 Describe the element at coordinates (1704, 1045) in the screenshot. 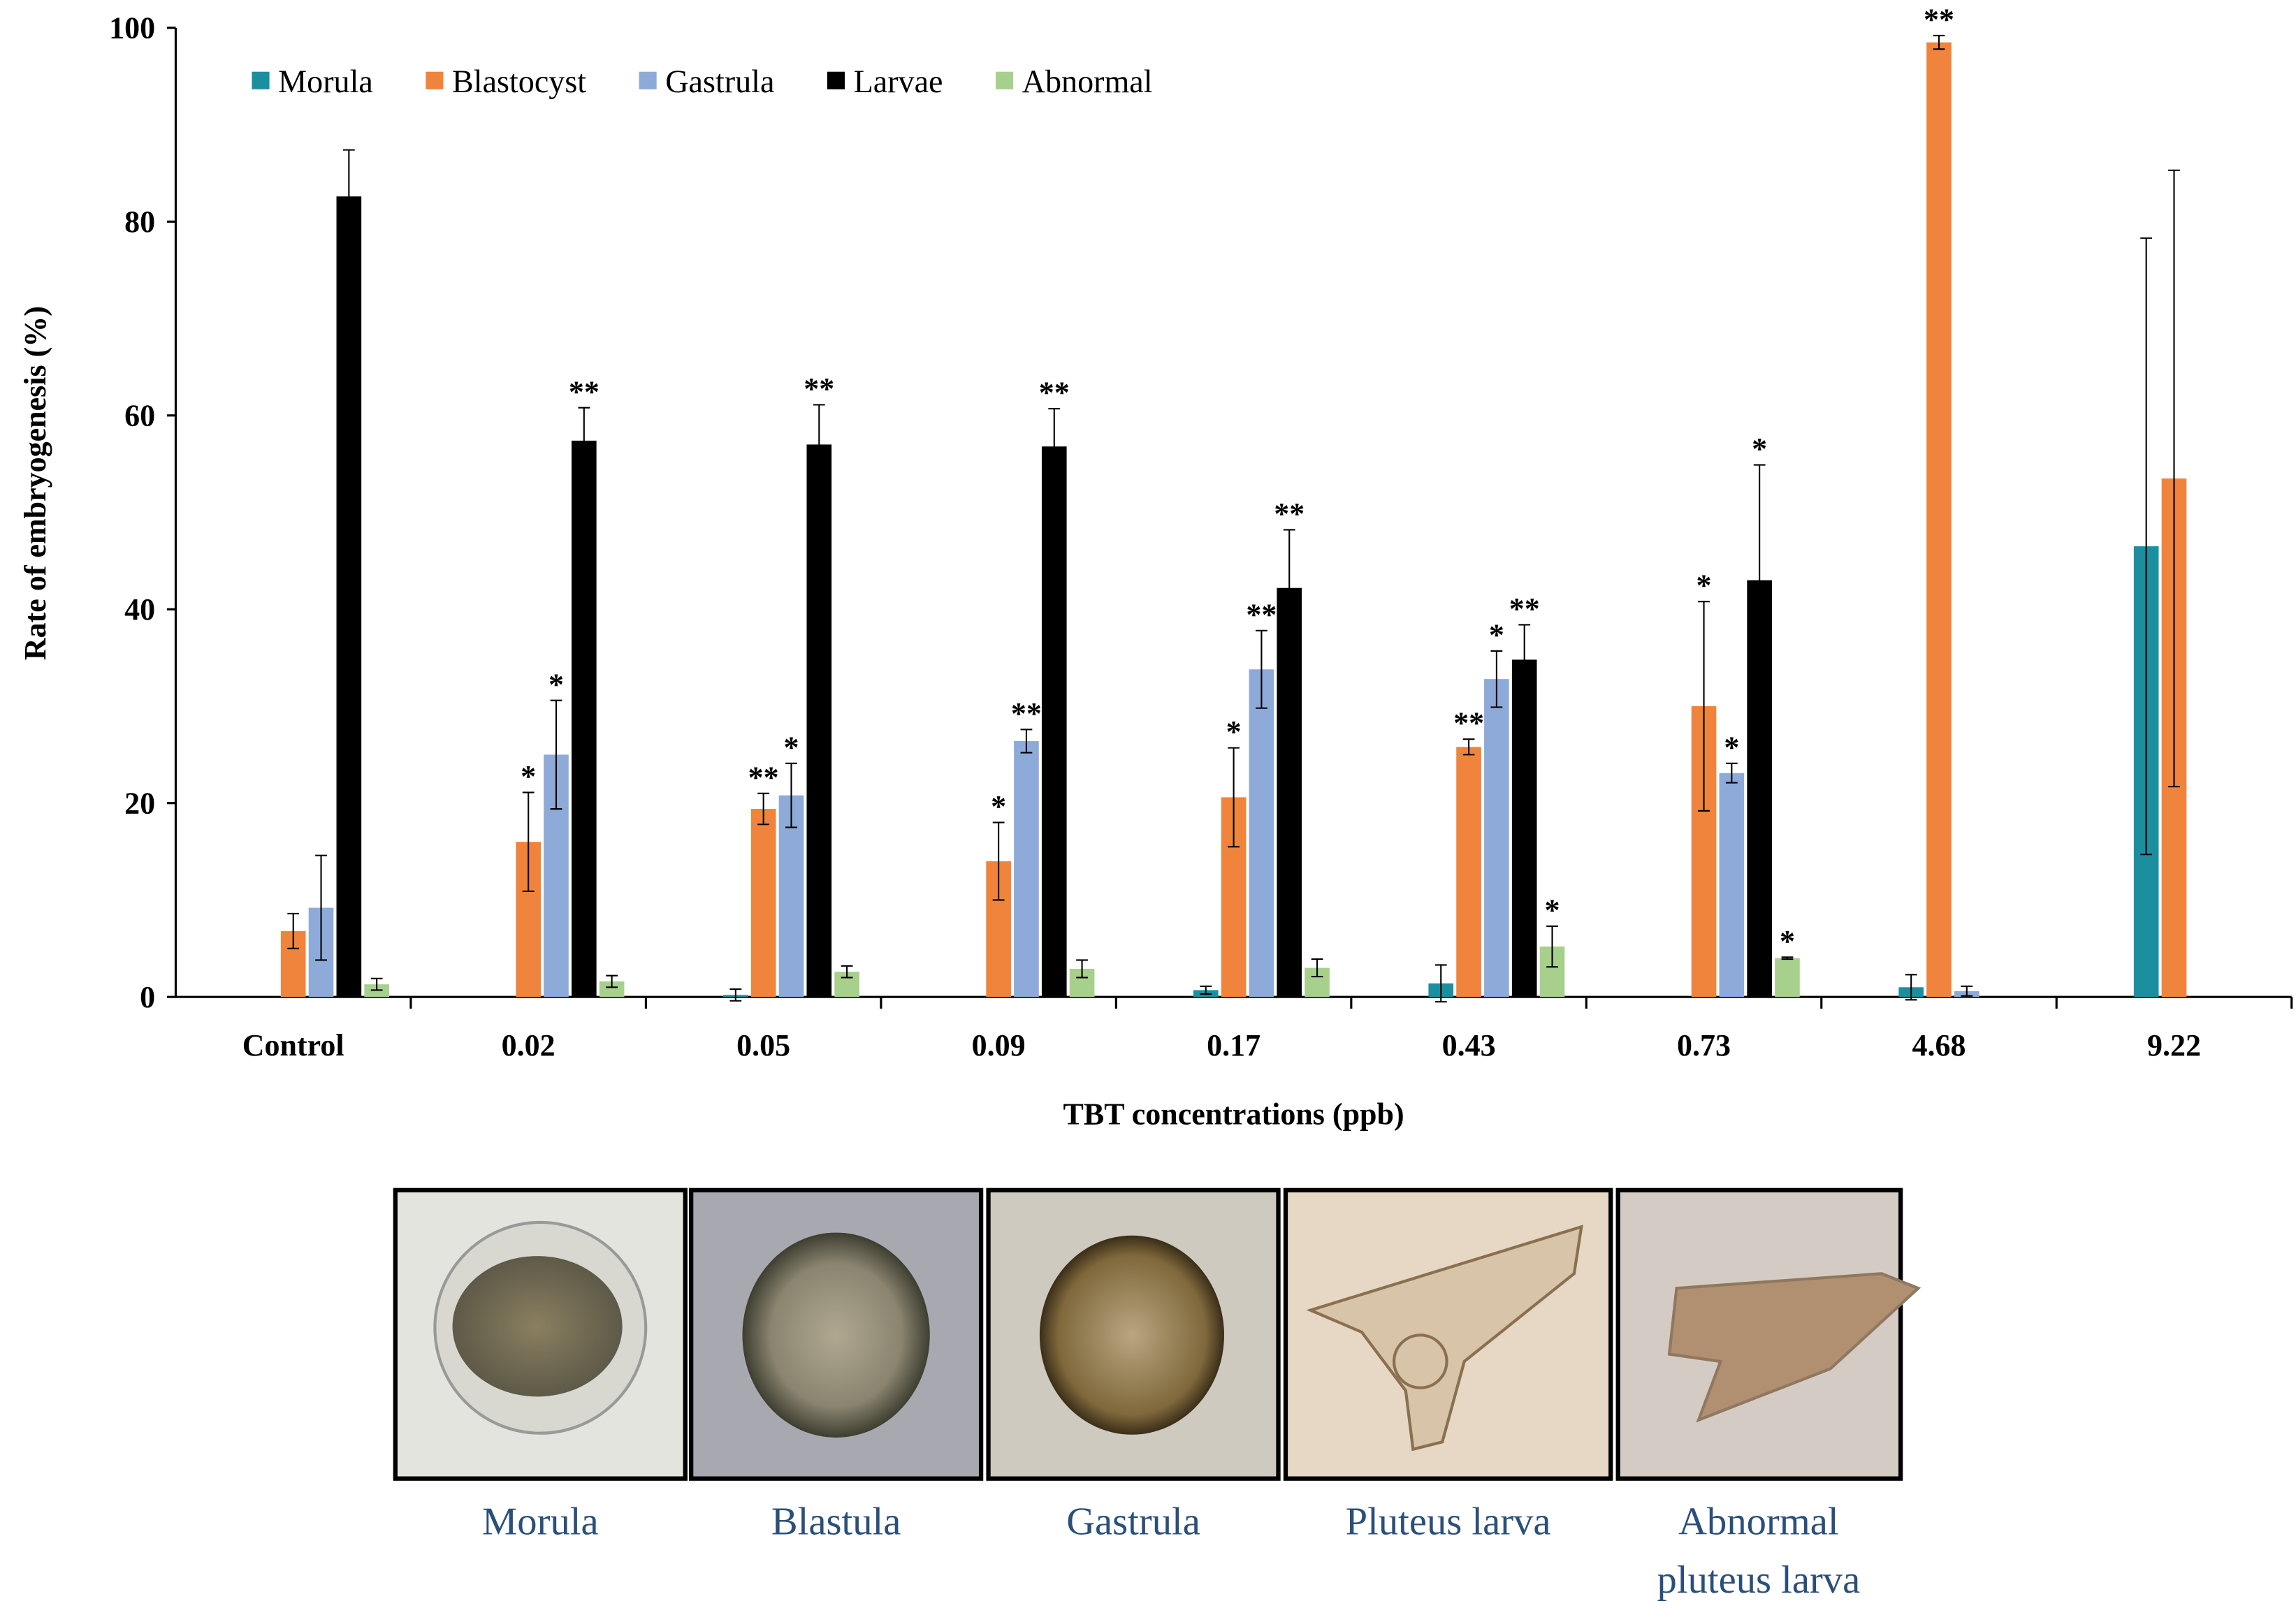

I see `x-tick-label: 0.73` at that location.